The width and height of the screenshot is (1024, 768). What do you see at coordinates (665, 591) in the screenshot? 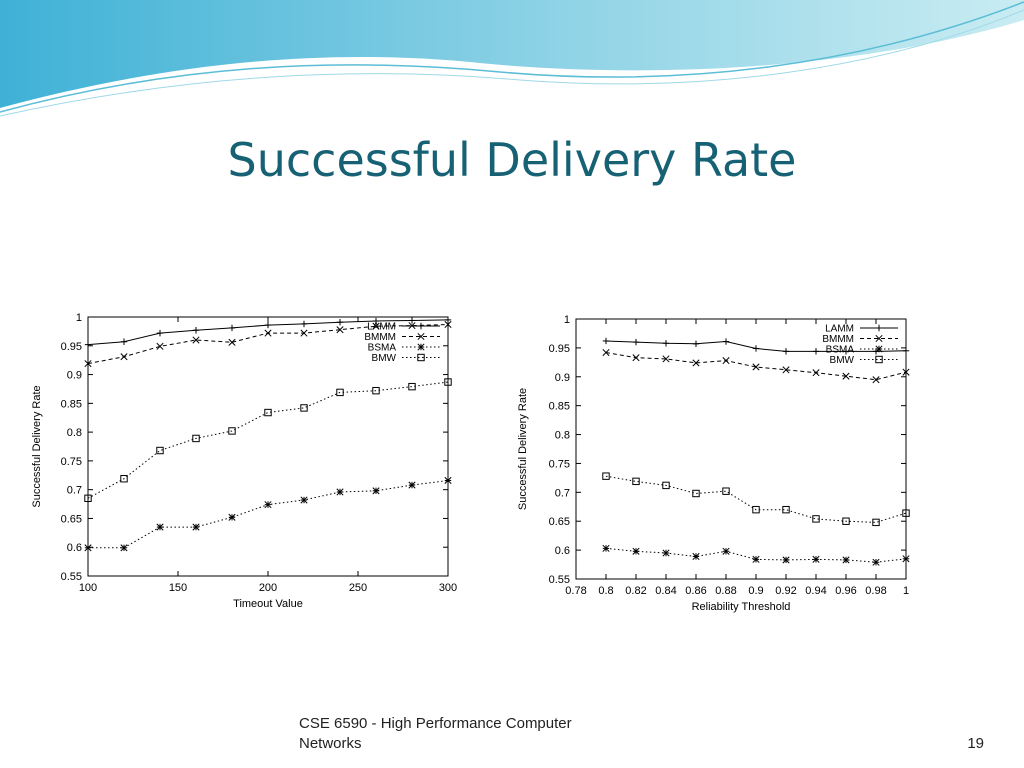
I see `x-tick-label: 0.84` at bounding box center [665, 591].